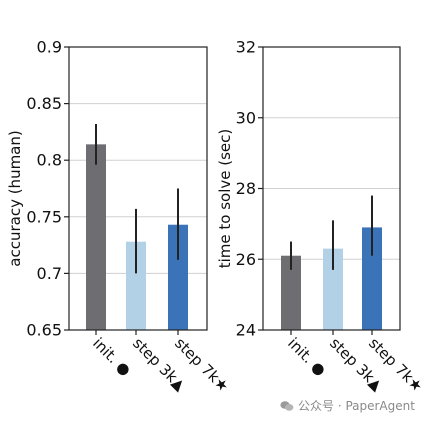  Describe the element at coordinates (246, 117) in the screenshot. I see `y-tick-label: 30` at that location.